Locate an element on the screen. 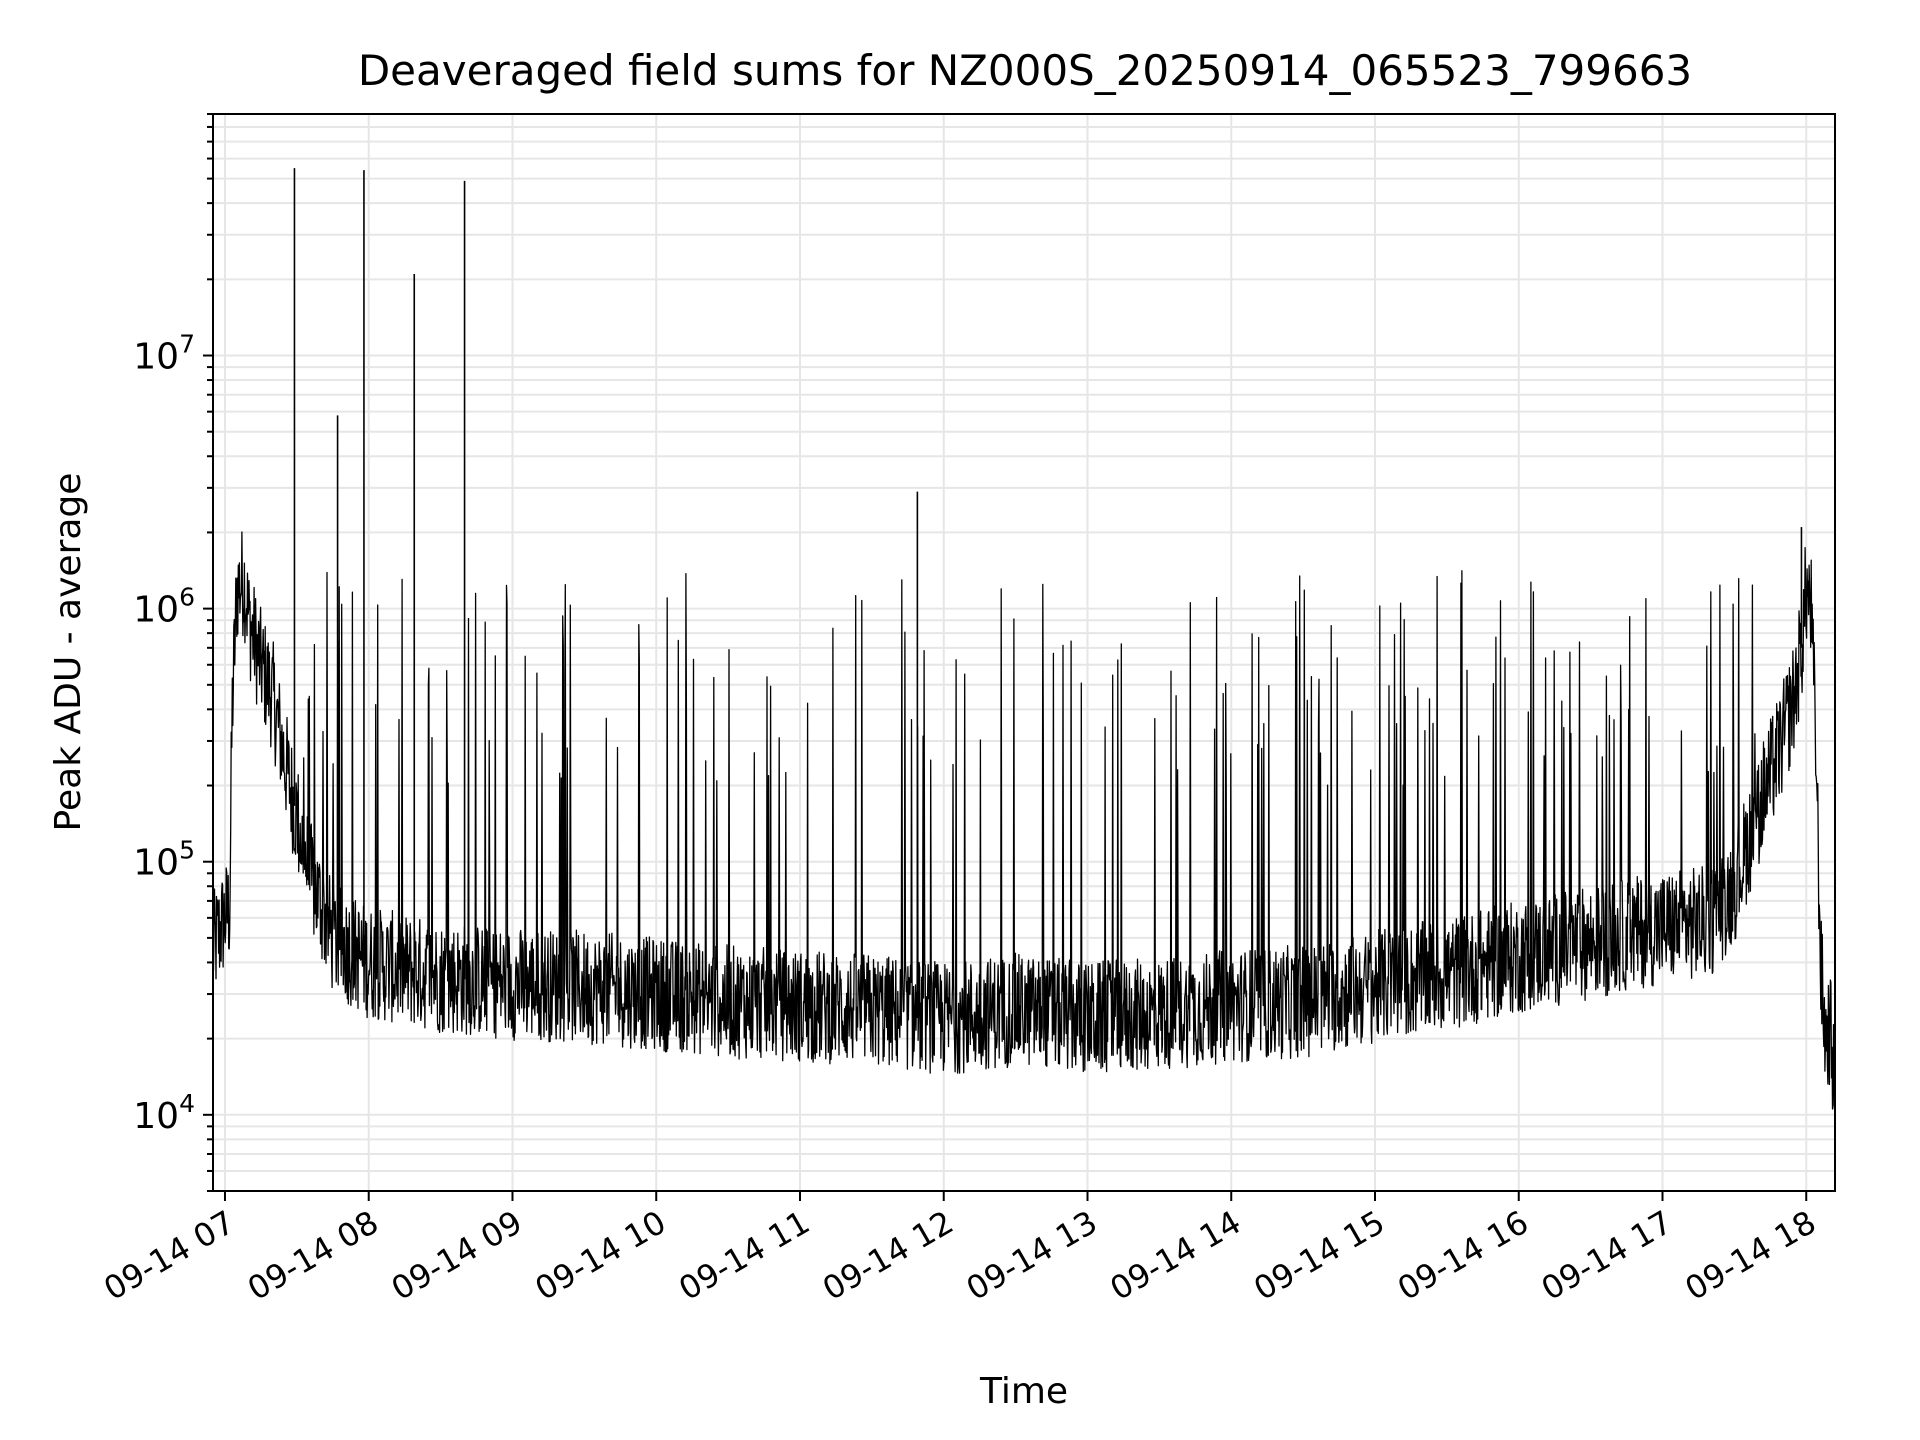  y-axis: 10⁴ 10⁵ 10⁶ 10⁷ is located at coordinates (173, 652).